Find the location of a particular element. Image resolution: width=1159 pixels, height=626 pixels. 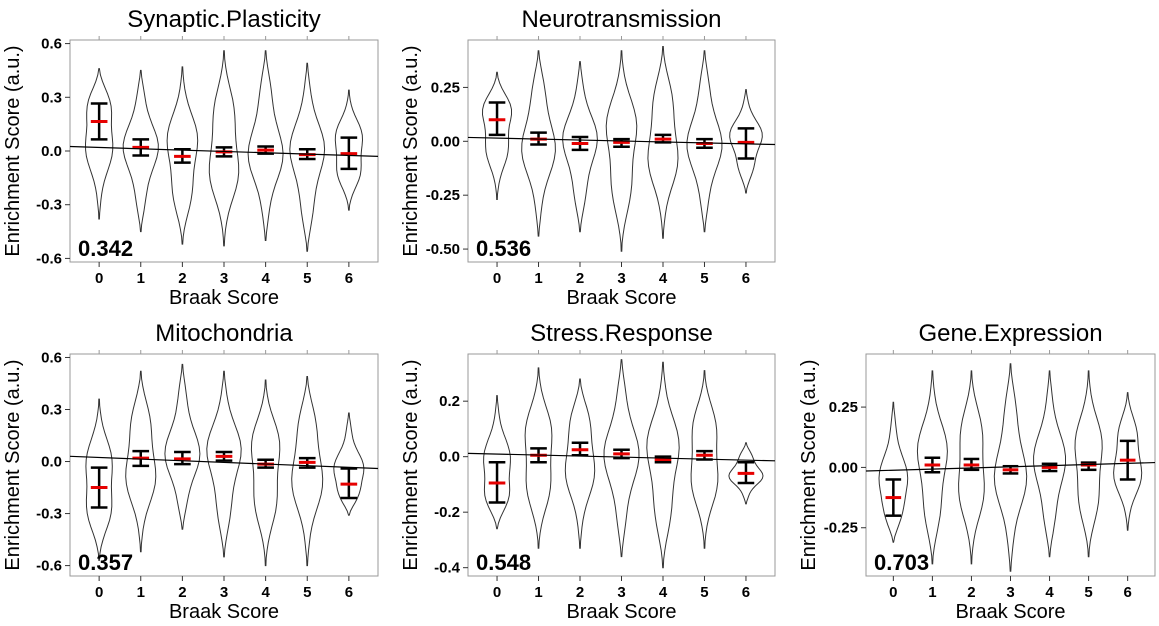

y-tick-label: -0.2 is located at coordinates (447, 512).